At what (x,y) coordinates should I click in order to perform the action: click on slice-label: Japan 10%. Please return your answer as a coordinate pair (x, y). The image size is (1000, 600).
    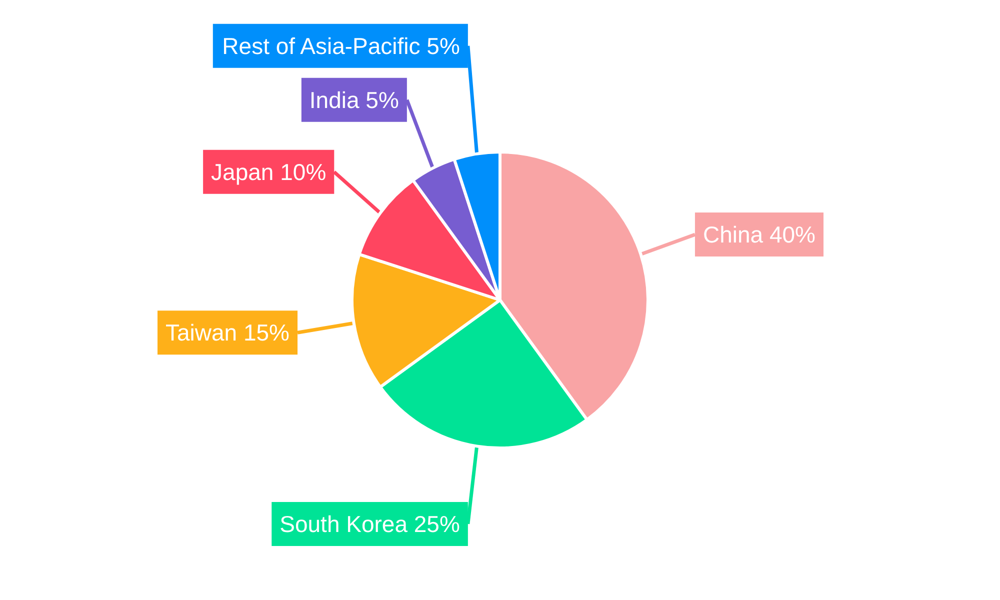
    Looking at the image, I should click on (268, 171).